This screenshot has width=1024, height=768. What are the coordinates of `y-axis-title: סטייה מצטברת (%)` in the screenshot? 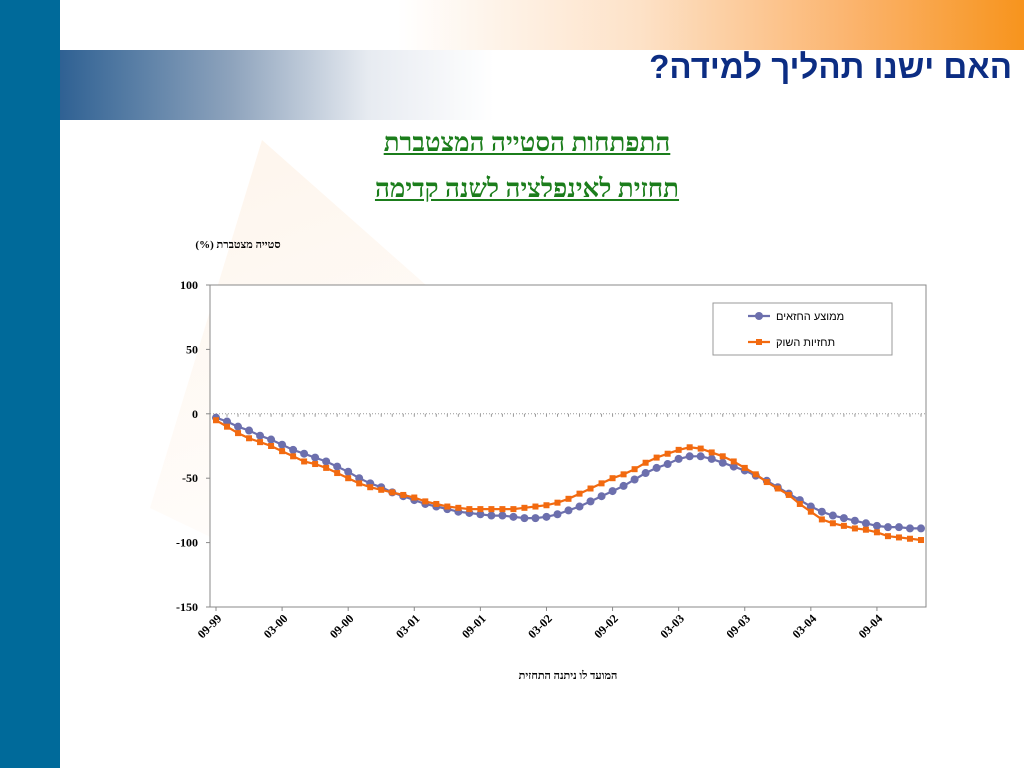 It's located at (237, 245).